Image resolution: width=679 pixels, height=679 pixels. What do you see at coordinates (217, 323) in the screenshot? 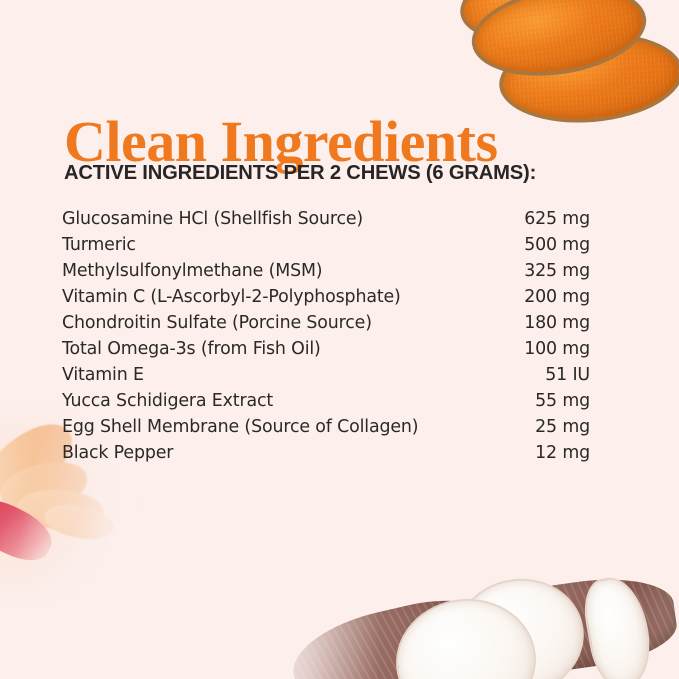
I see `ingredient-name: Chondroitin Sulfate (Porcine Source)` at bounding box center [217, 323].